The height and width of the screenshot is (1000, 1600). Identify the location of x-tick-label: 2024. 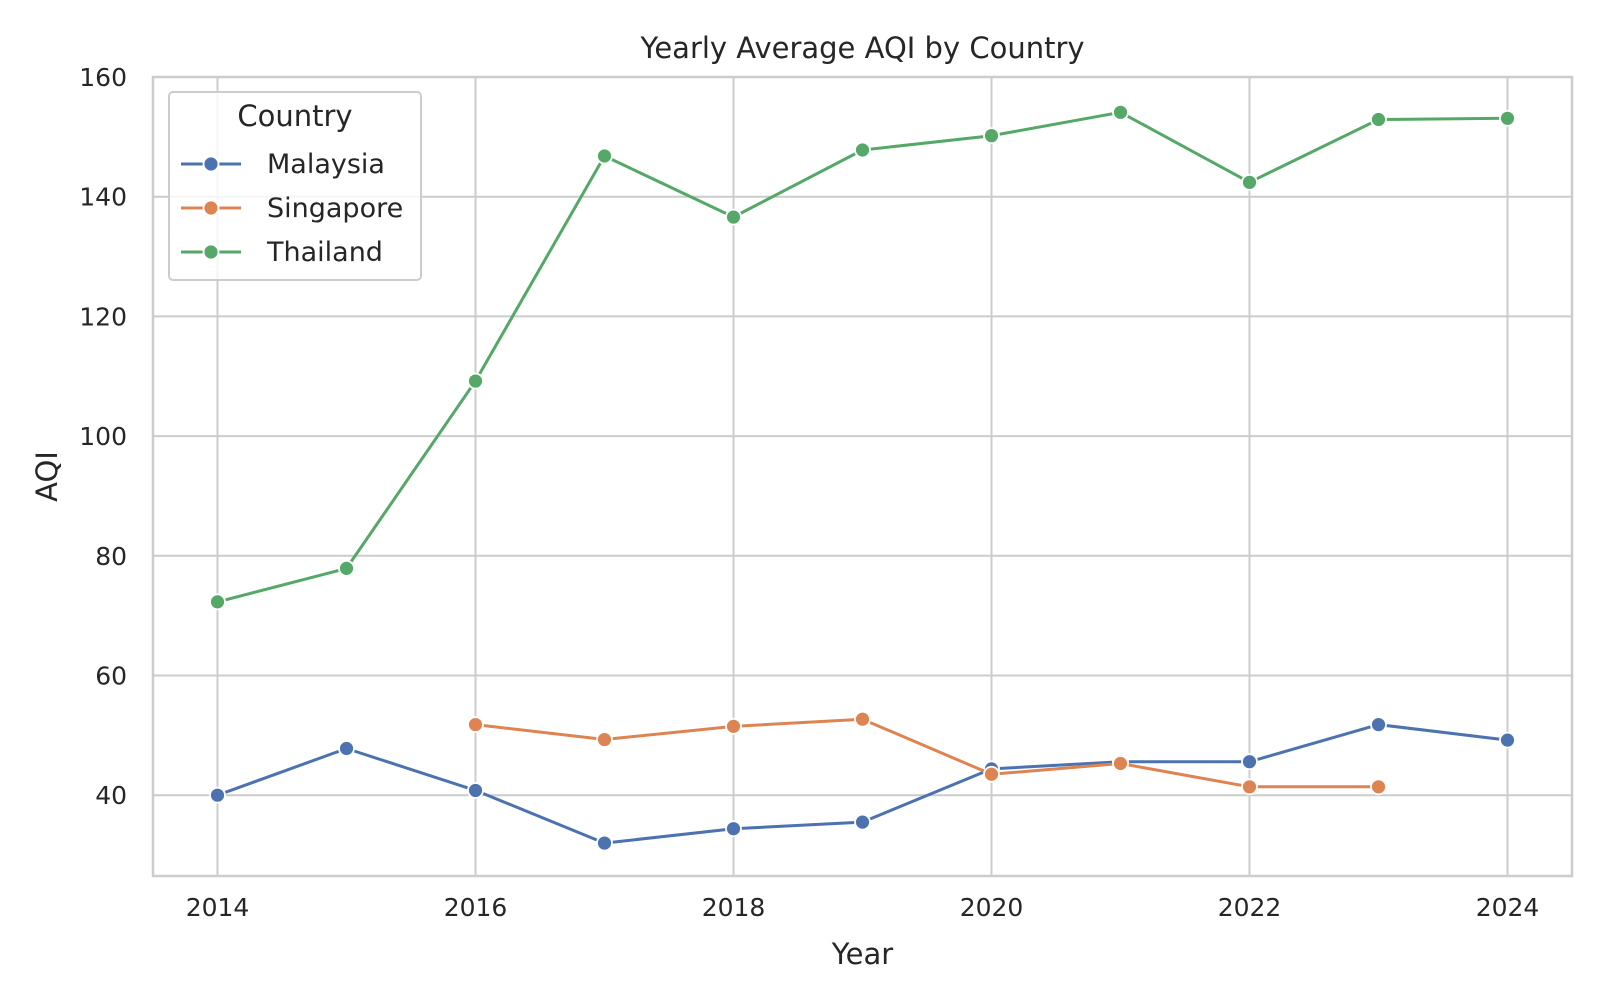
(1508, 907).